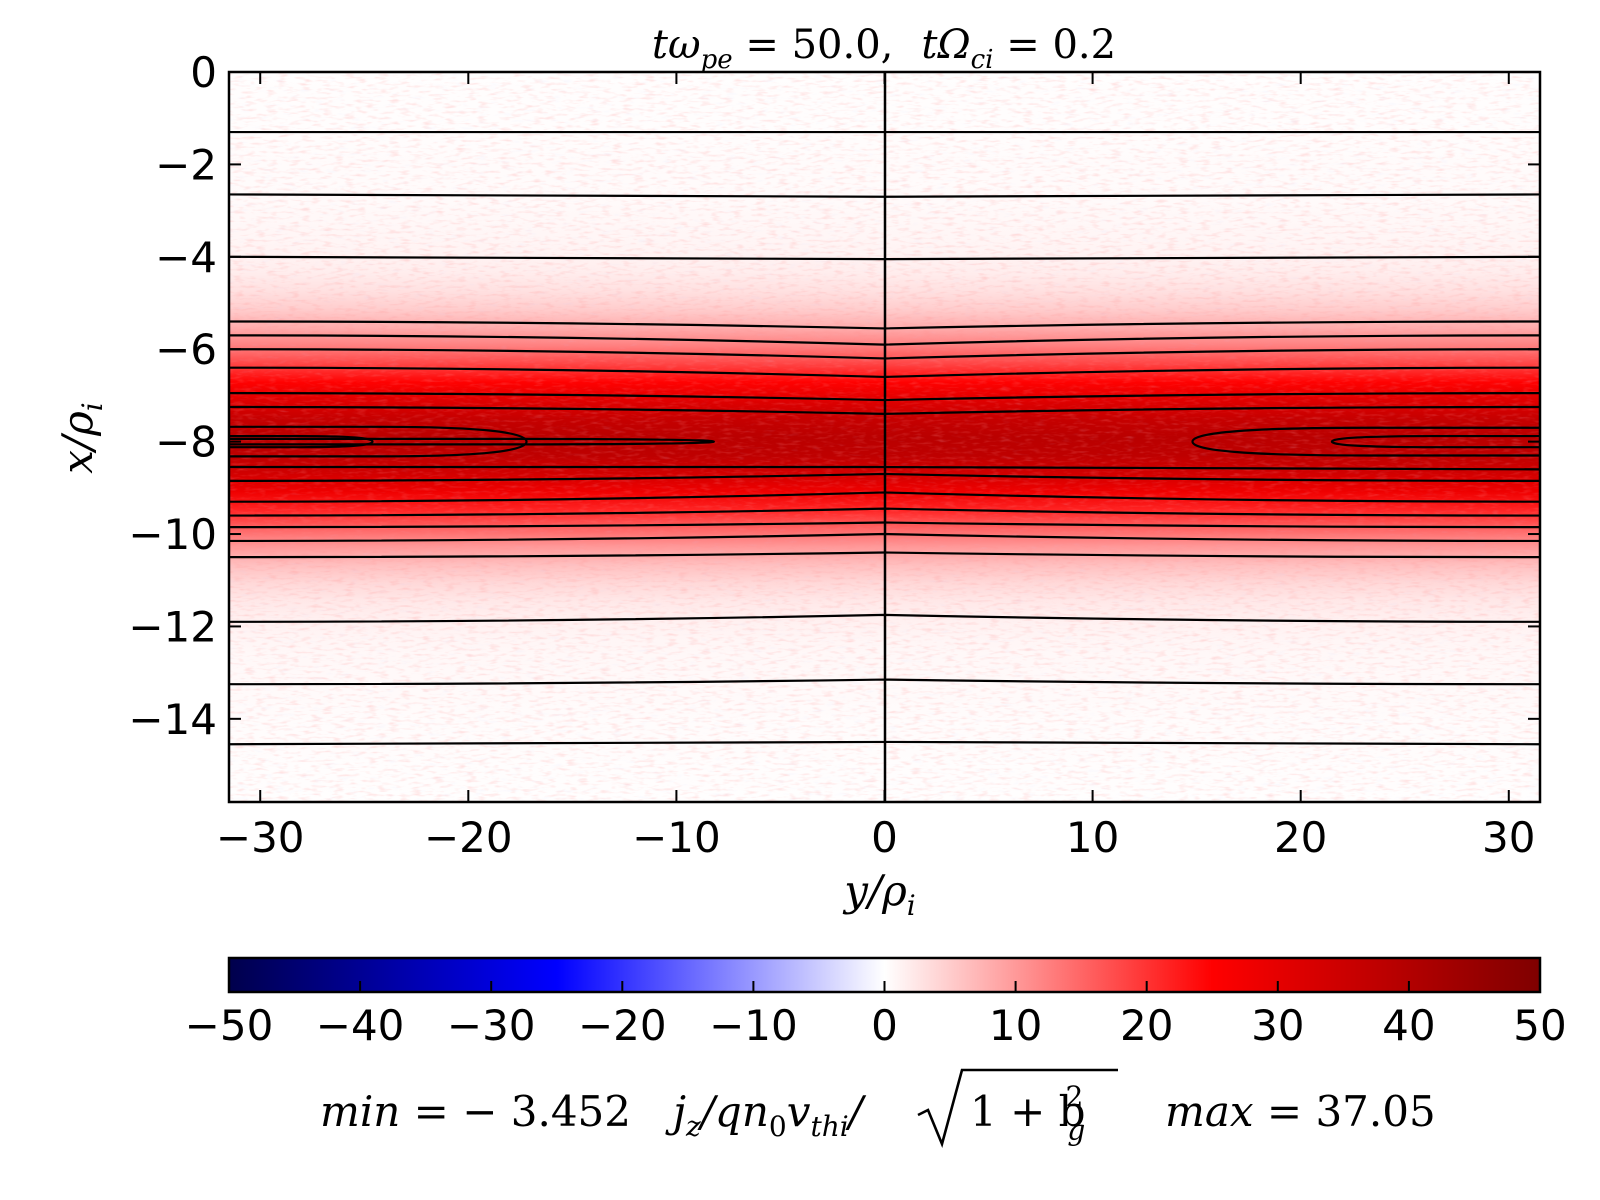 The image size is (1600, 1200). What do you see at coordinates (1408, 1025) in the screenshot?
I see `colorbar-tick-label: 40` at bounding box center [1408, 1025].